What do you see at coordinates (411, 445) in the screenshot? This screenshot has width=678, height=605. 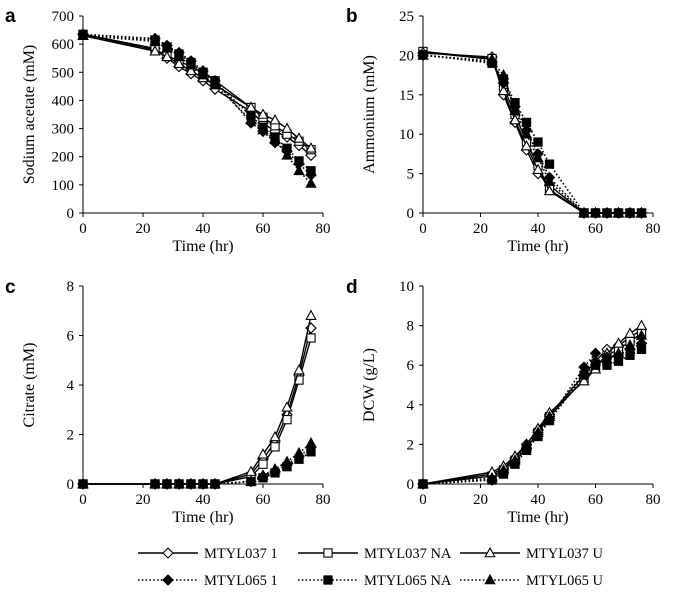 I see `y-tick-label: 2` at bounding box center [411, 445].